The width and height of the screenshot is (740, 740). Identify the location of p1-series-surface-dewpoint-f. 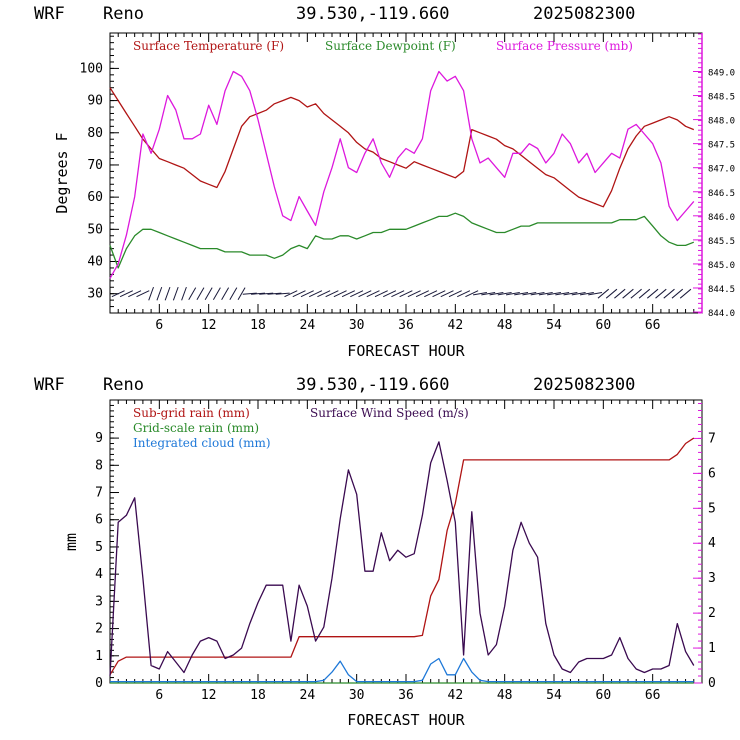
(402, 240).